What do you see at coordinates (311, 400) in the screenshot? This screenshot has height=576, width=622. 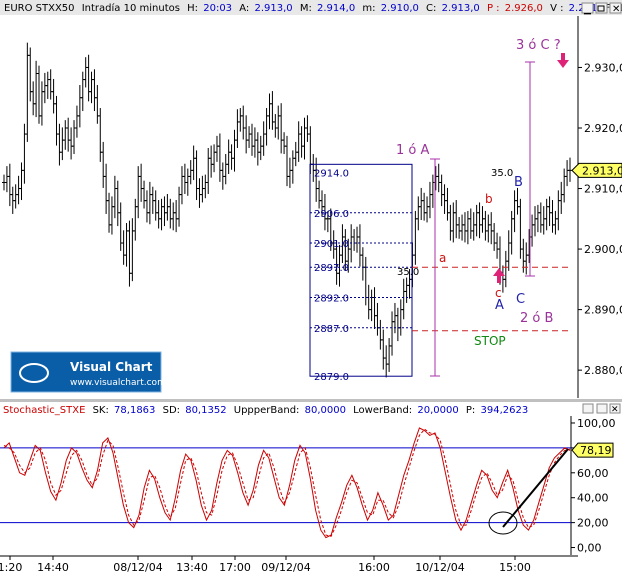 I see `panel-separator` at bounding box center [311, 400].